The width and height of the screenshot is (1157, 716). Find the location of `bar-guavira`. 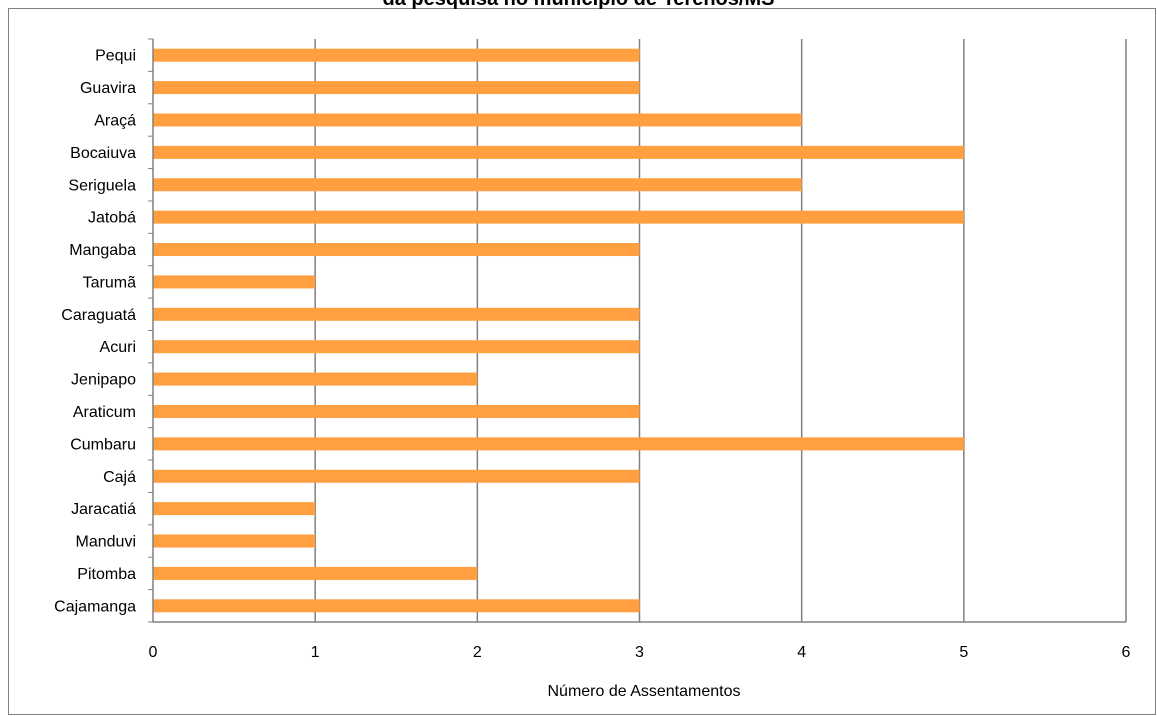

bar-guavira is located at coordinates (396, 88).